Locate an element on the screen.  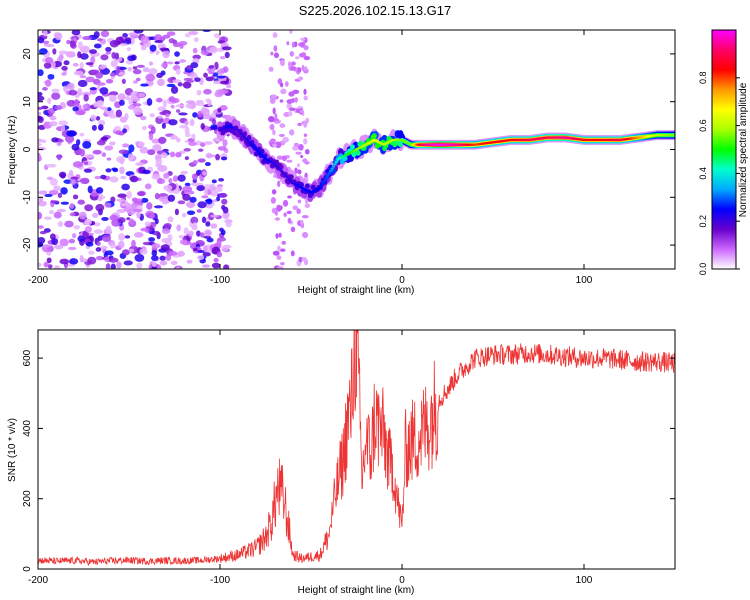
snr-y-tick-label: 400 is located at coordinates (27, 428).